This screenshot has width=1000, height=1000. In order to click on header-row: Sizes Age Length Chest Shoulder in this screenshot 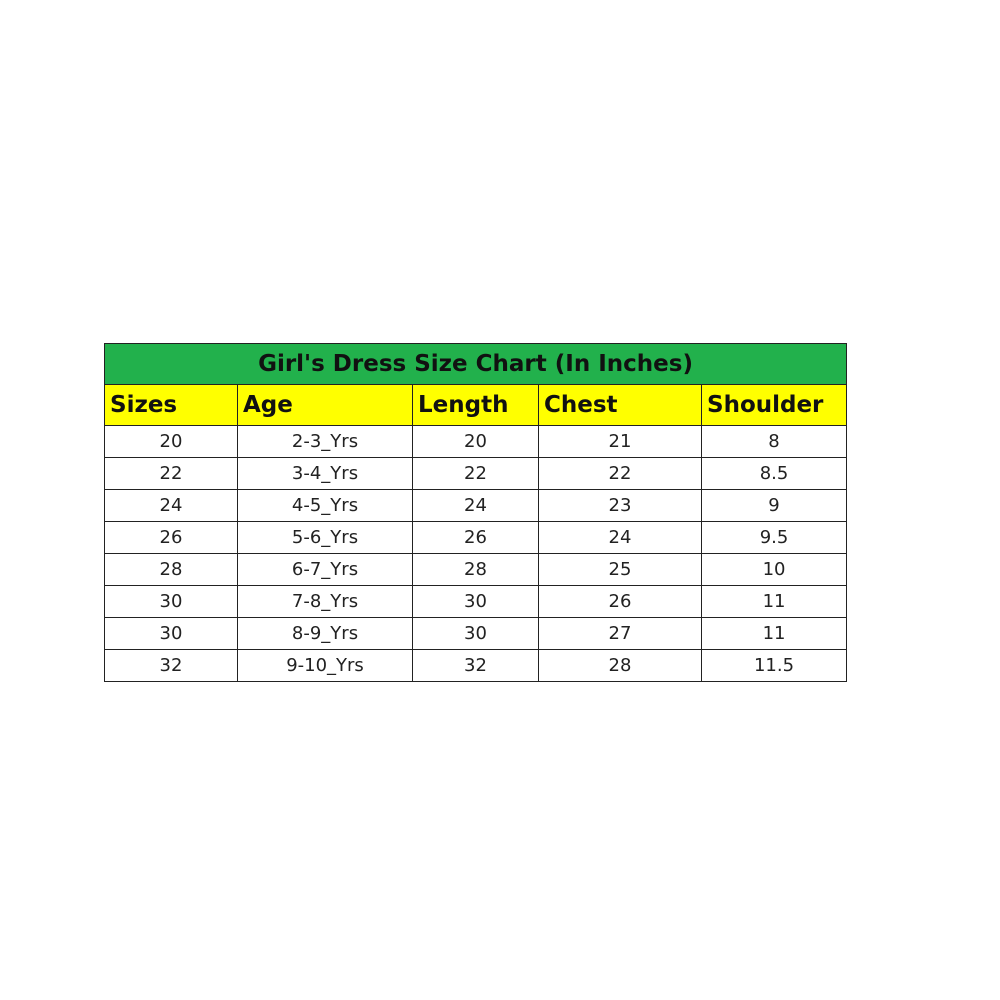, I will do `click(476, 405)`.